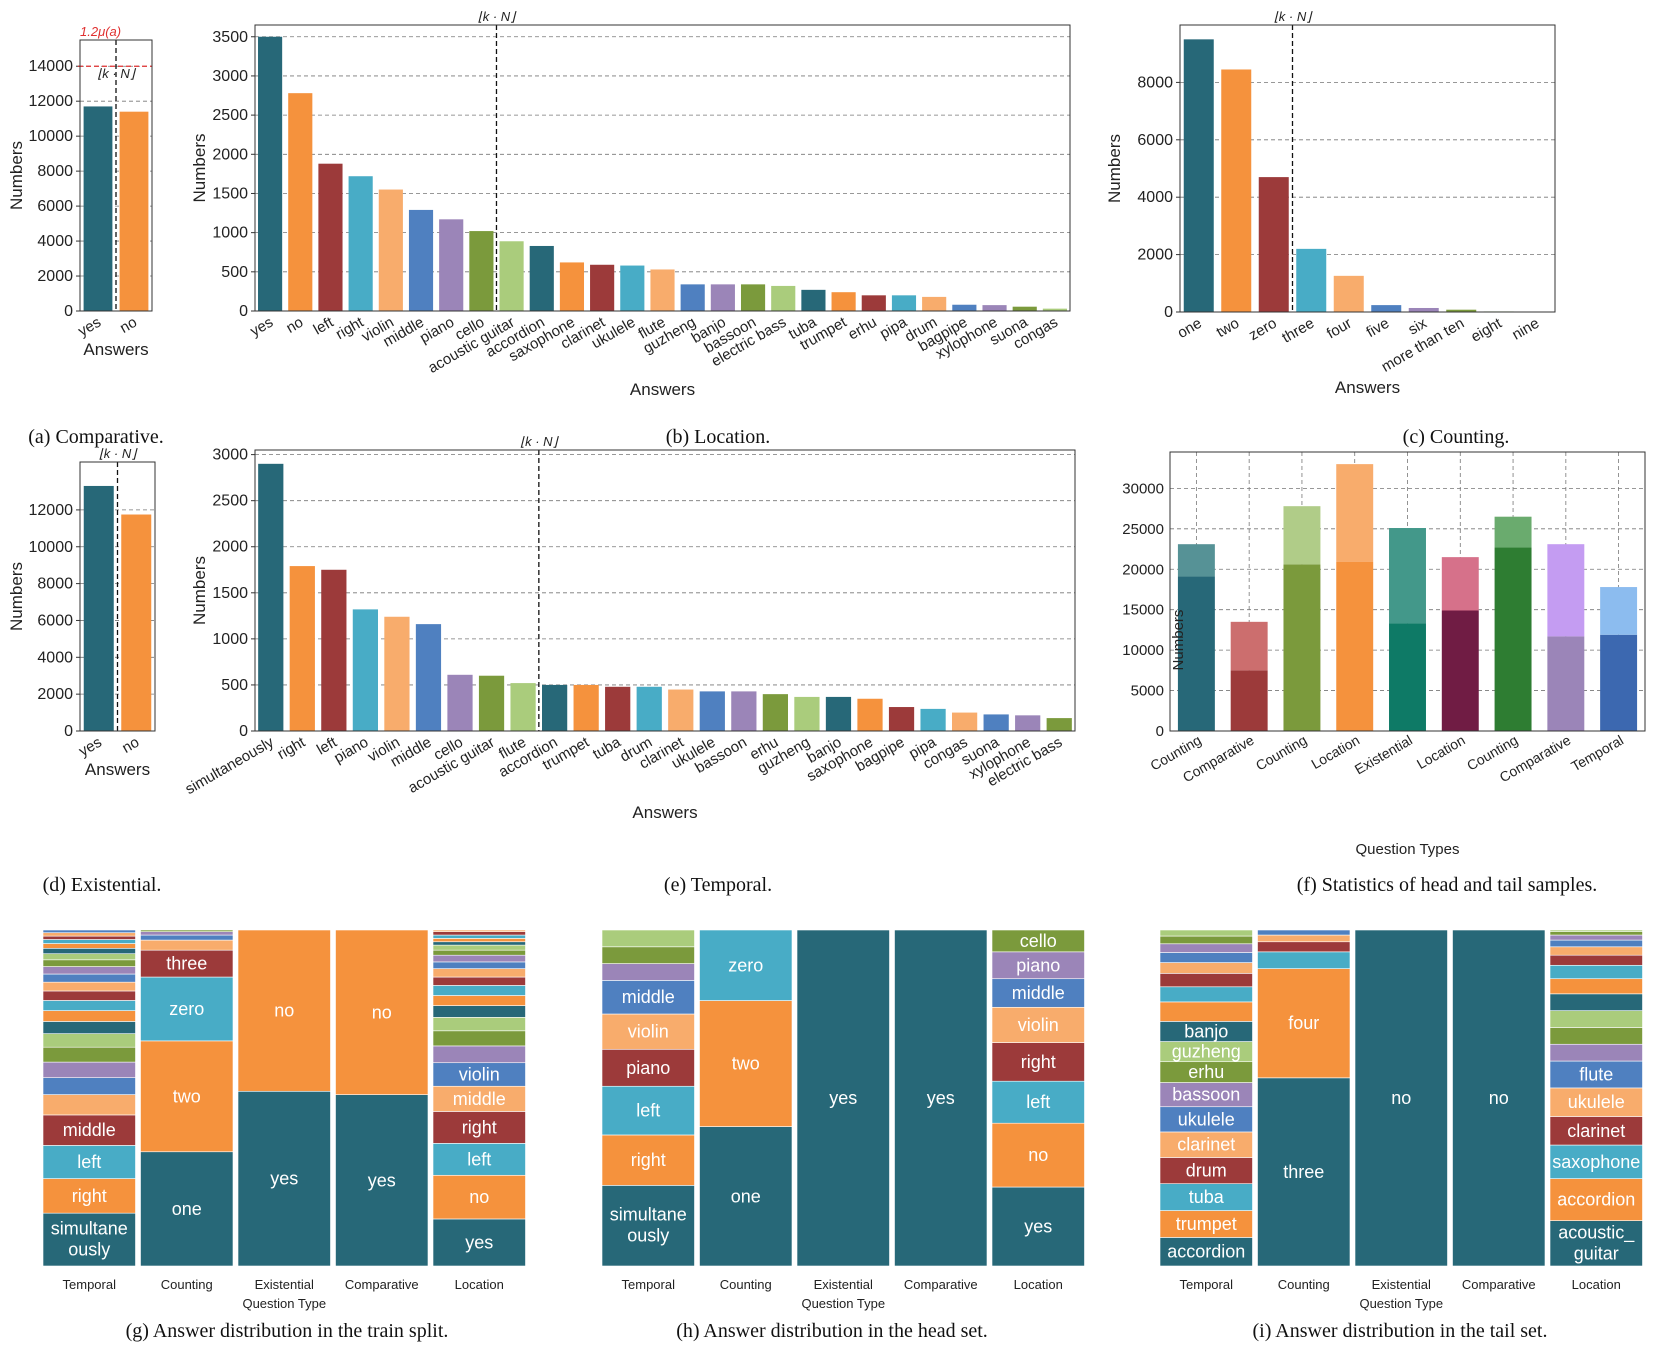 This screenshot has height=1361, width=1660. Describe the element at coordinates (712, 711) in the screenshot. I see `bar-ukulele` at that location.